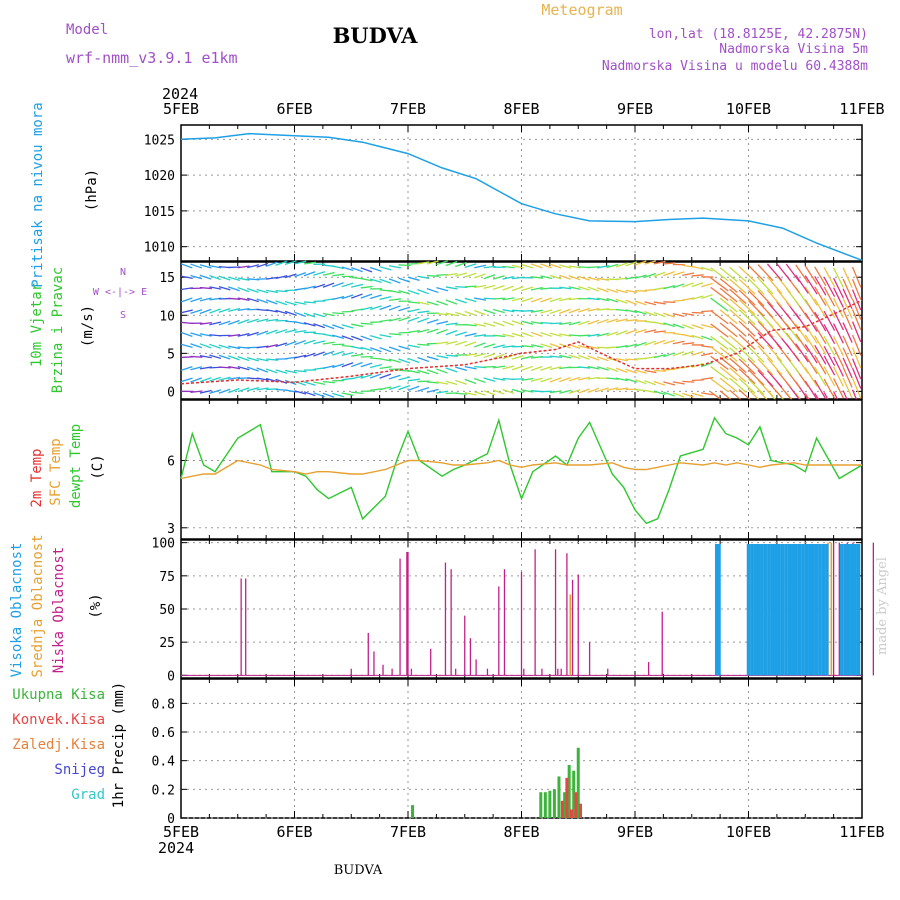  I want to click on temperature-ytick-label: 6, so click(171, 462).